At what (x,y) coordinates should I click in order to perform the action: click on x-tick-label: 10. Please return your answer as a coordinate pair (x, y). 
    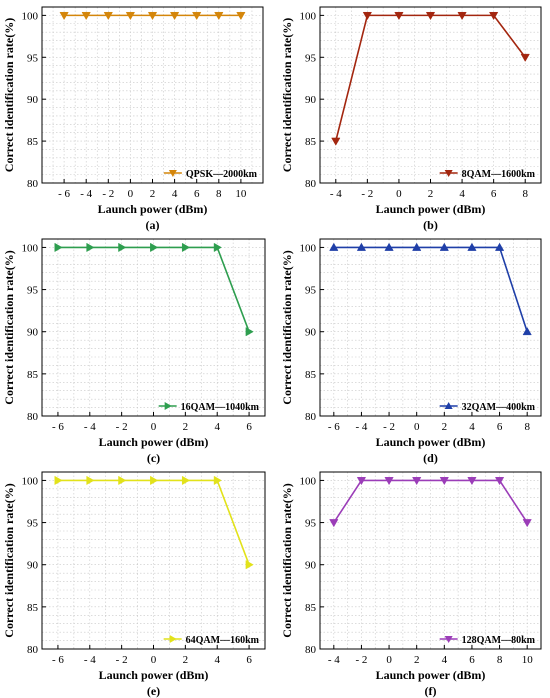
    Looking at the image, I should click on (241, 194).